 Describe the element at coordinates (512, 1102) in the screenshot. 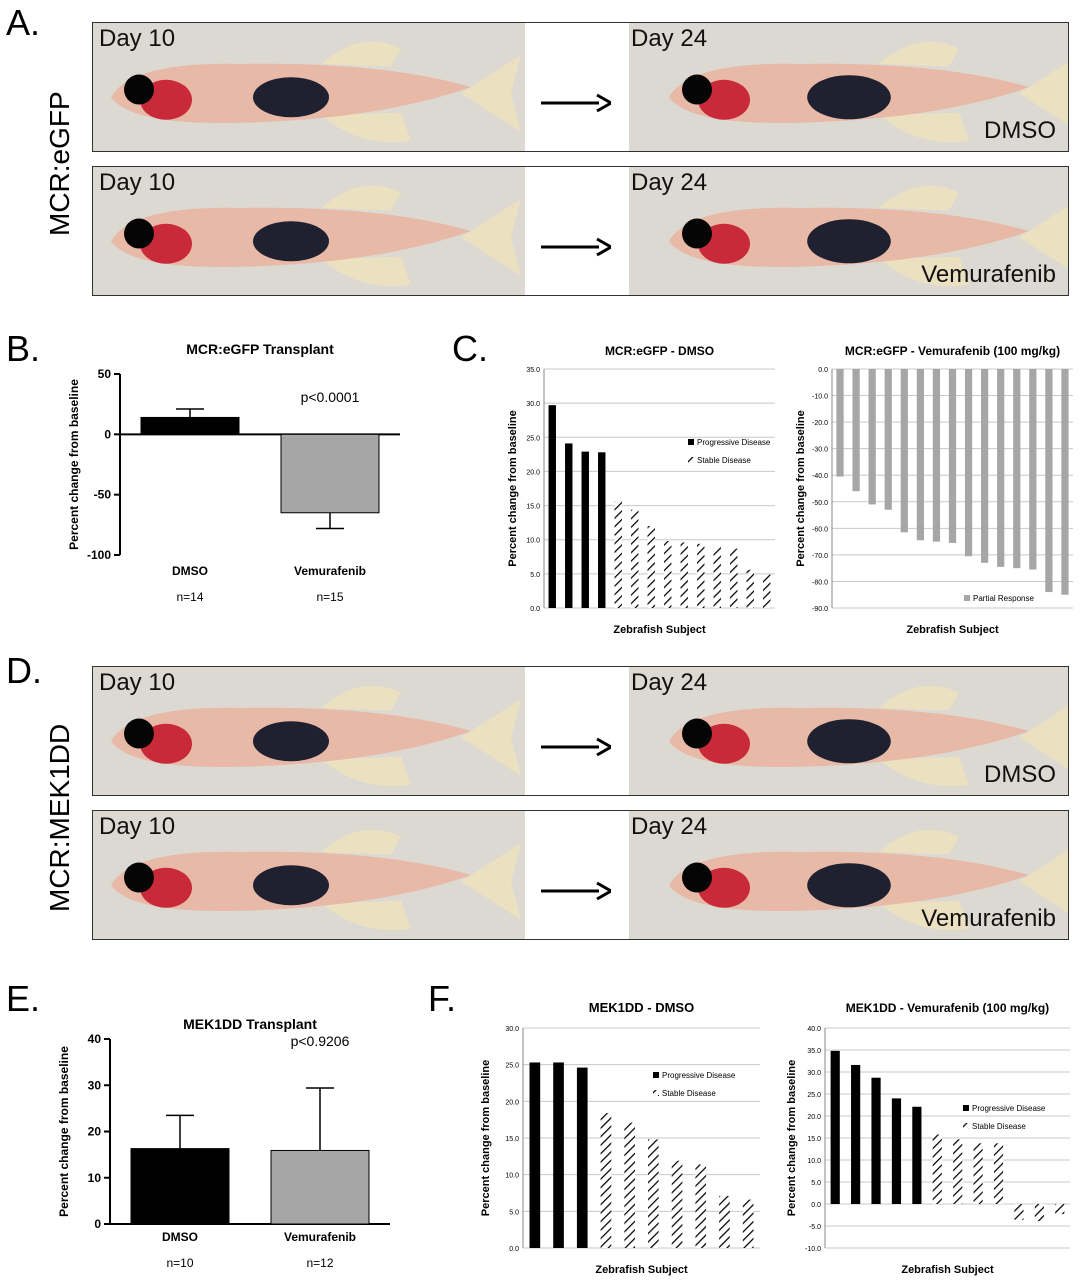

I see `y-tick-label: 20.0` at that location.